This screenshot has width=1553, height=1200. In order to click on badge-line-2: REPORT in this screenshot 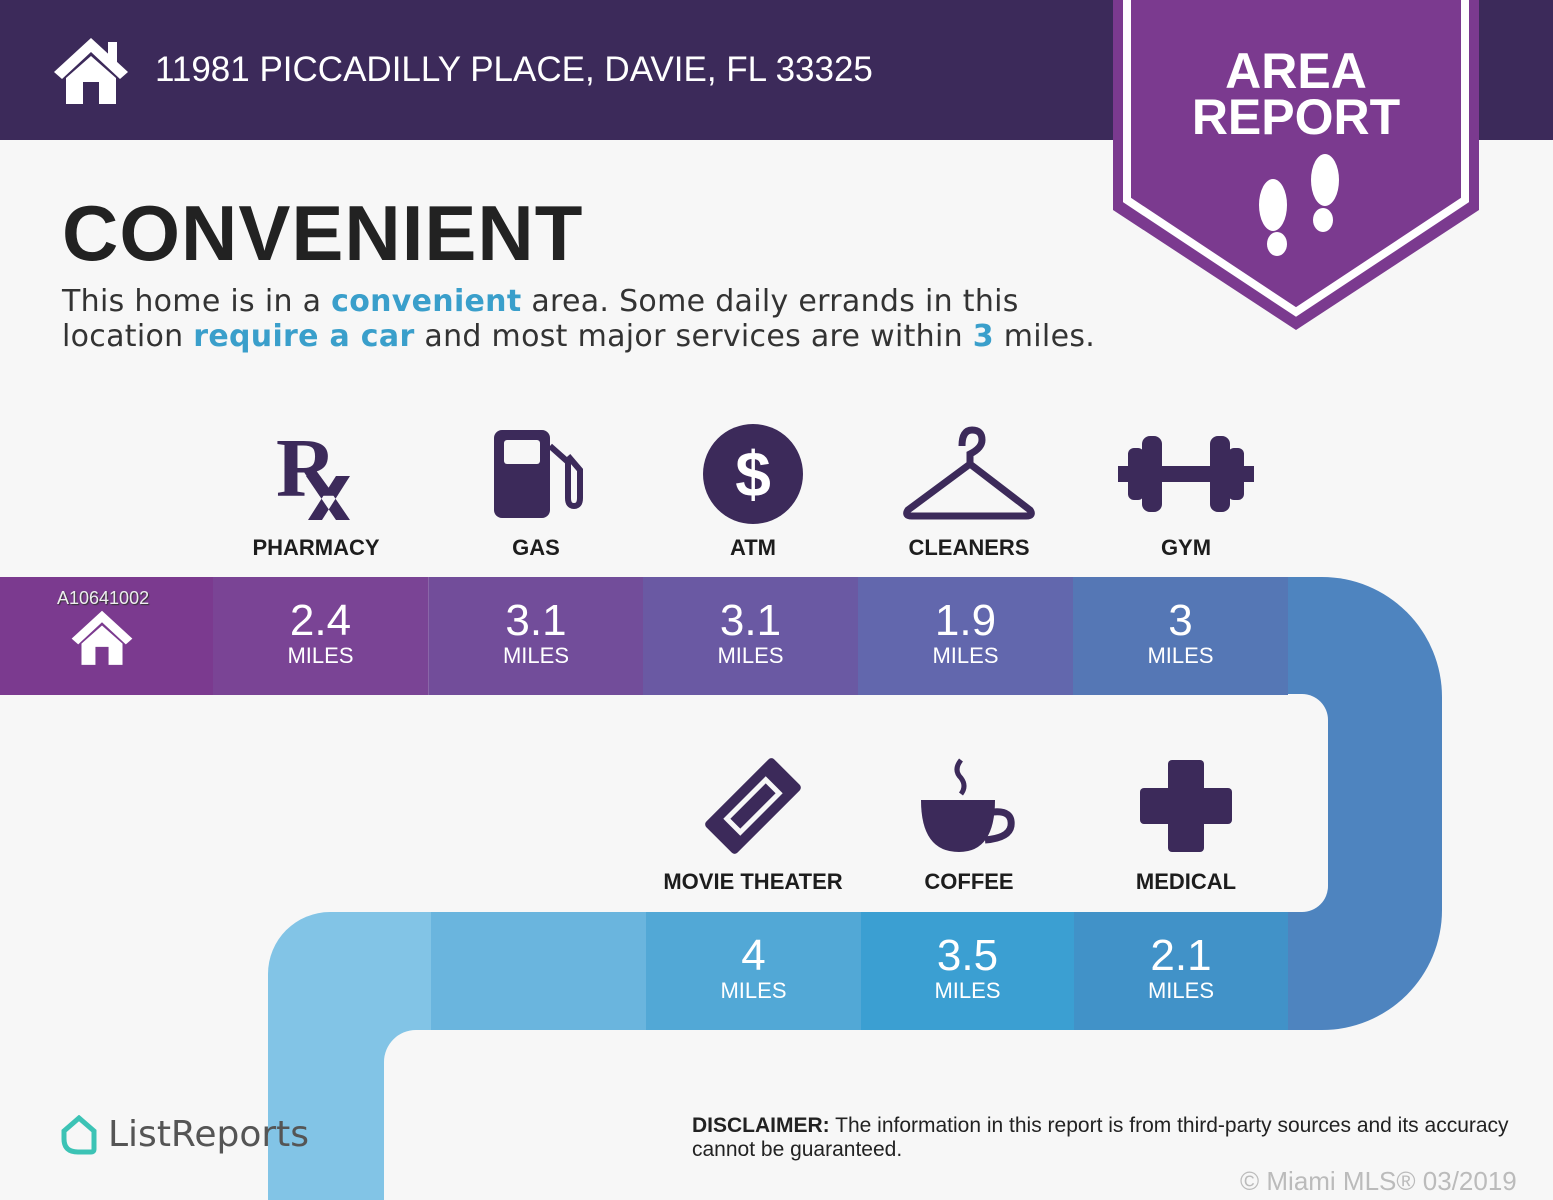, I will do `click(1296, 117)`.